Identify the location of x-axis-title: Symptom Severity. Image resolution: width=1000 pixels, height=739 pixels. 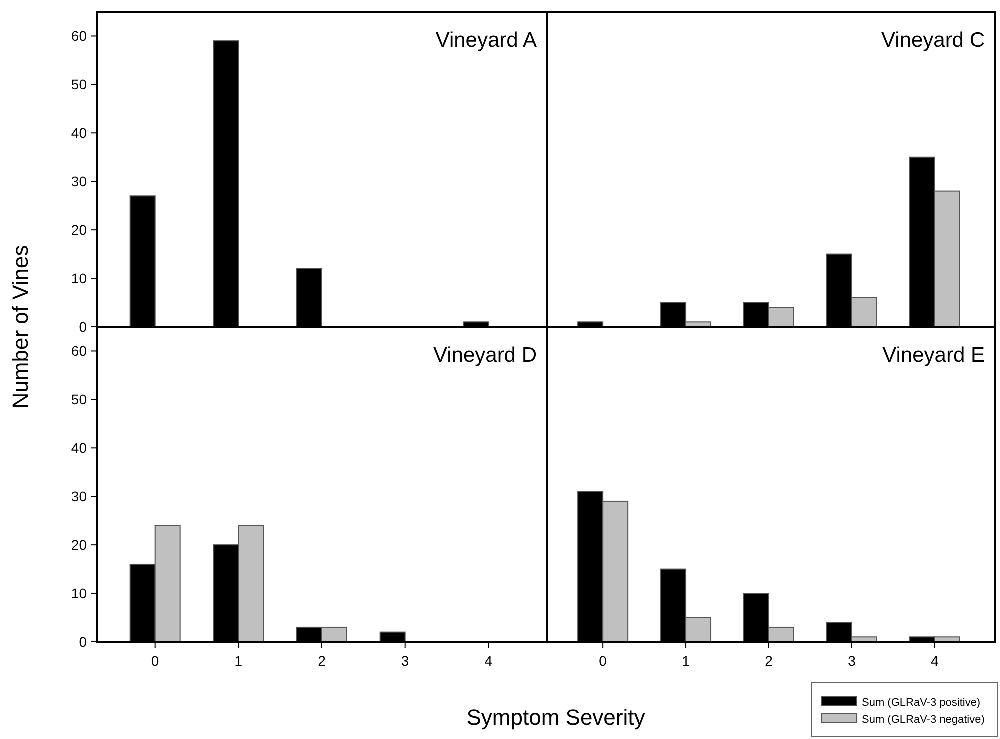
(556, 717).